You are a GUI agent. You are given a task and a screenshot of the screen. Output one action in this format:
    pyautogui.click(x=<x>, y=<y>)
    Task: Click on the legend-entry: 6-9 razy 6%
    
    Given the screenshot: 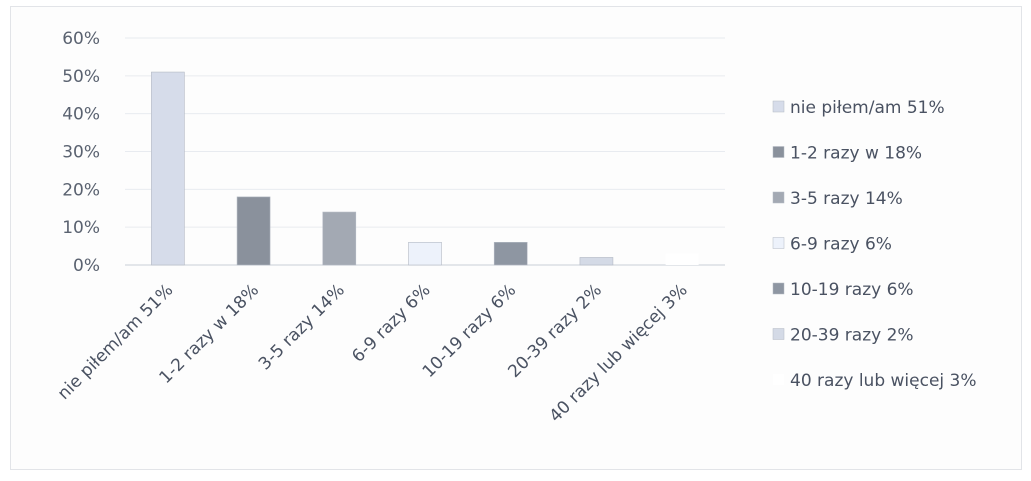 What is the action you would take?
    pyautogui.click(x=841, y=245)
    